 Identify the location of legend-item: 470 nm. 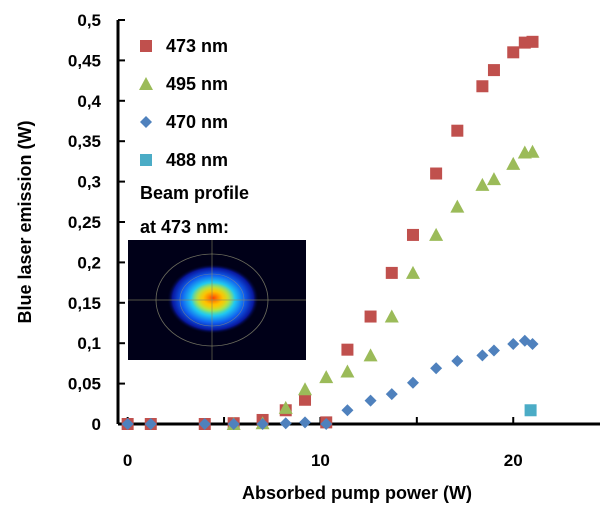
(184, 122).